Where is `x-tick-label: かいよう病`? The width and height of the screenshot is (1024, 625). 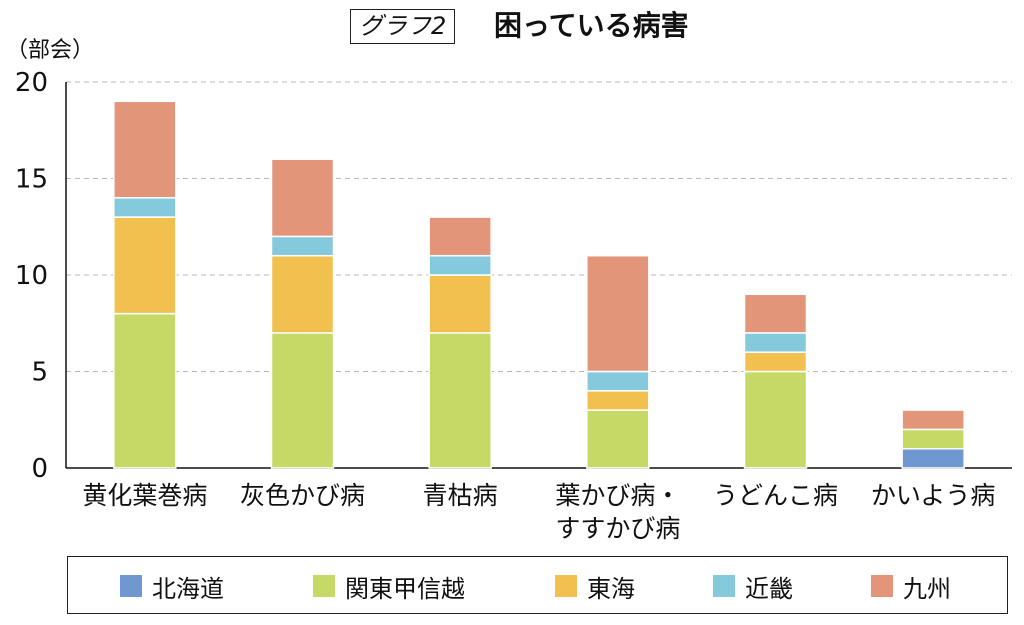
x-tick-label: かいよう病 is located at coordinates (933, 495).